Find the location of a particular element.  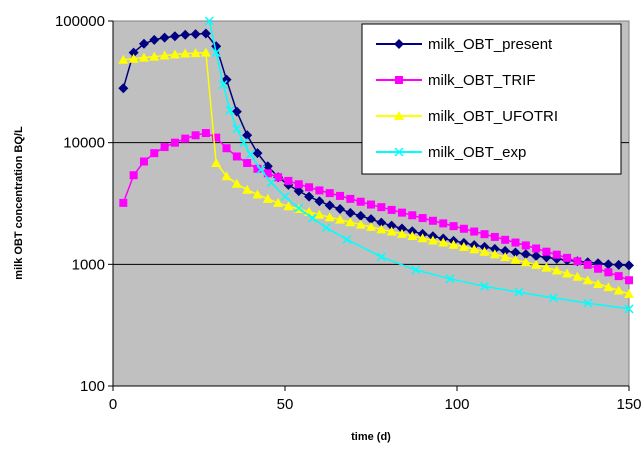

y-axis-title: milk OBT concentration BQ/L is located at coordinates (19, 203).